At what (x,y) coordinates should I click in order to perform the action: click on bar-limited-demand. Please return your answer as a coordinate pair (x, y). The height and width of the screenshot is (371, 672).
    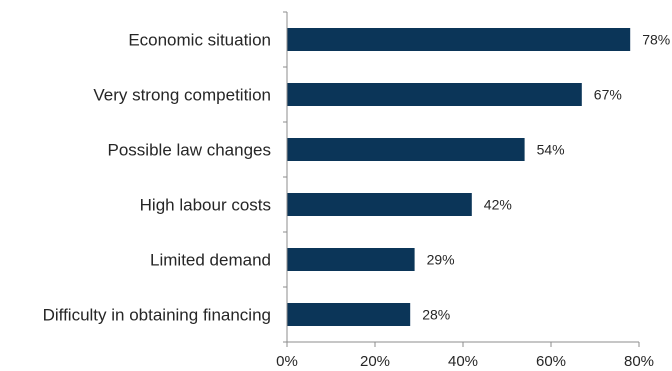
    Looking at the image, I should click on (351, 259).